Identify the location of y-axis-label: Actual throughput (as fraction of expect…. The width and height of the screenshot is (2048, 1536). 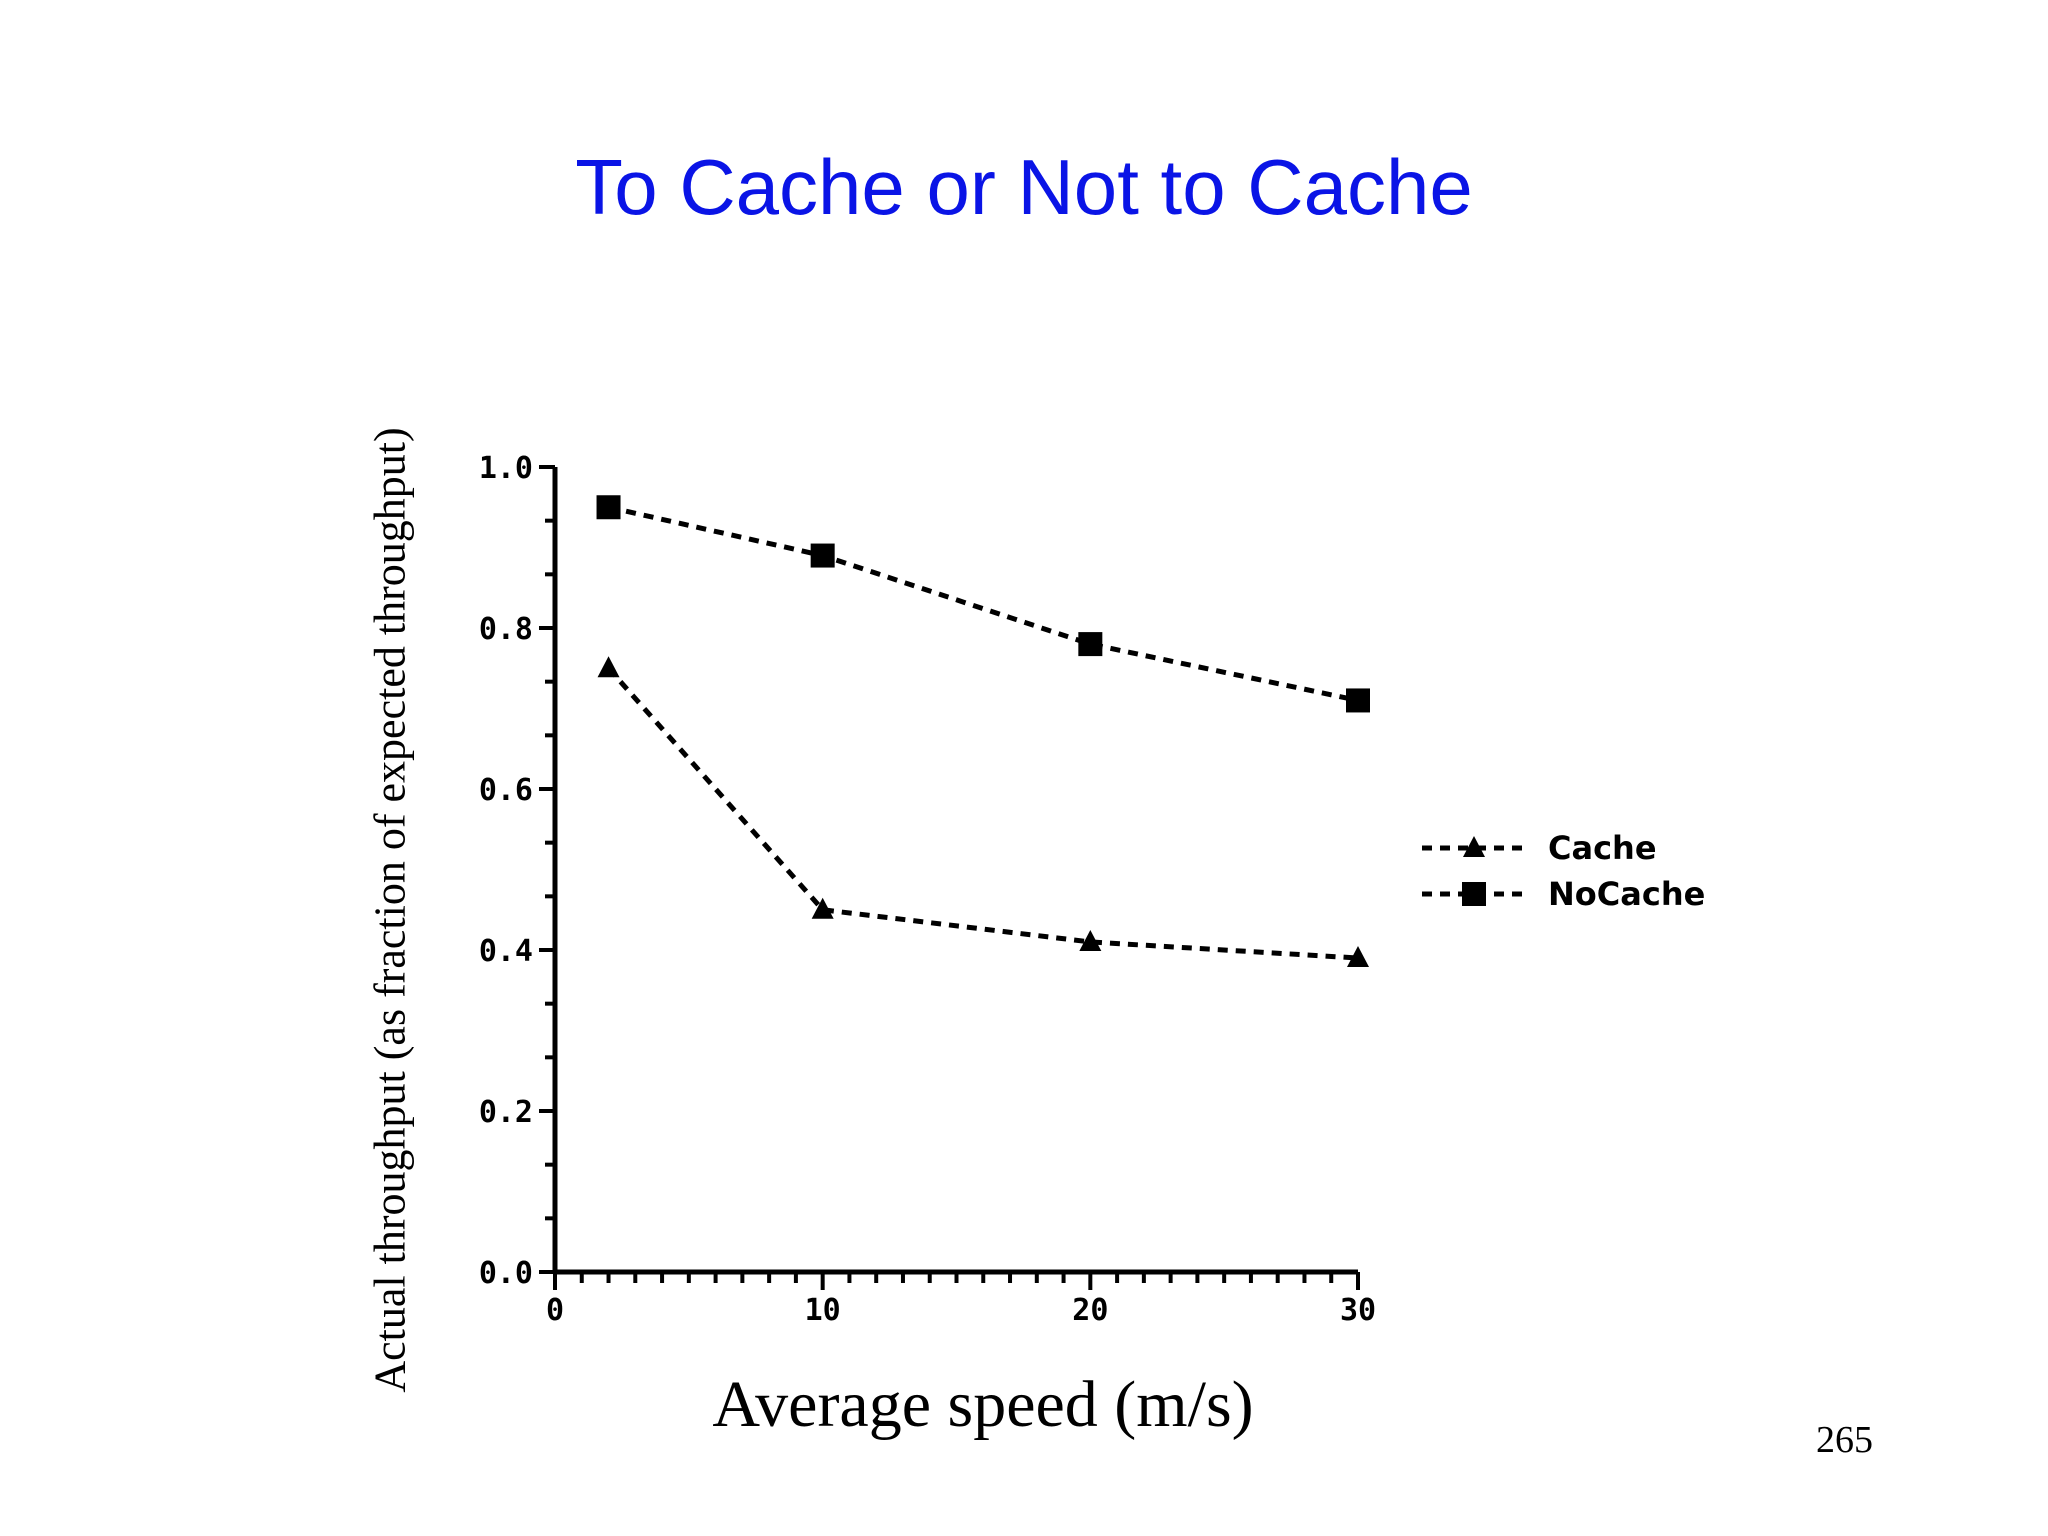
(390, 910).